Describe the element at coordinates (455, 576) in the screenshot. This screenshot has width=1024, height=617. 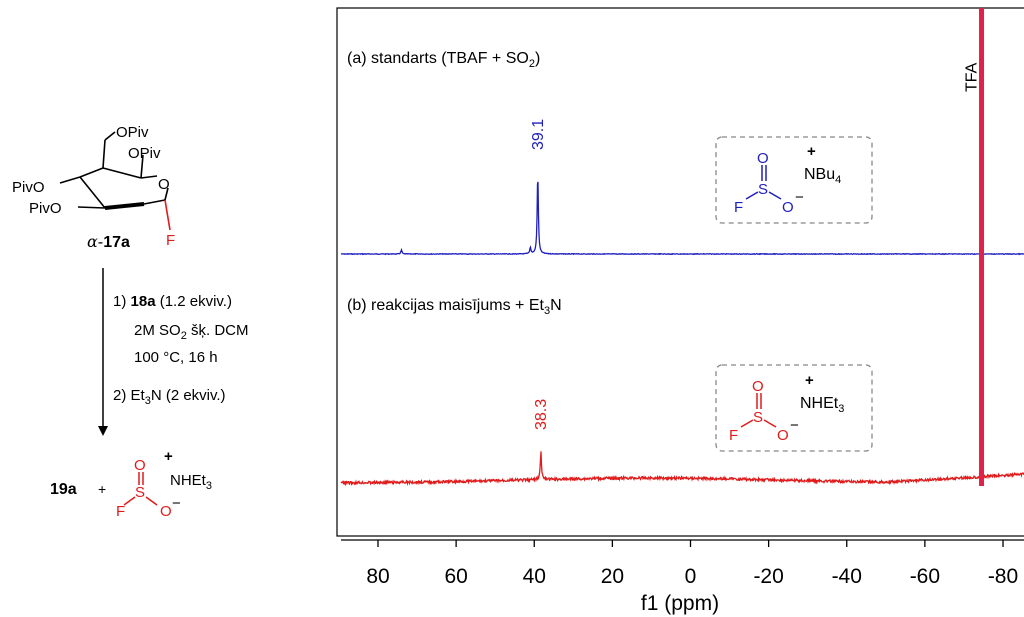
I see `x-tick-label: 60` at that location.